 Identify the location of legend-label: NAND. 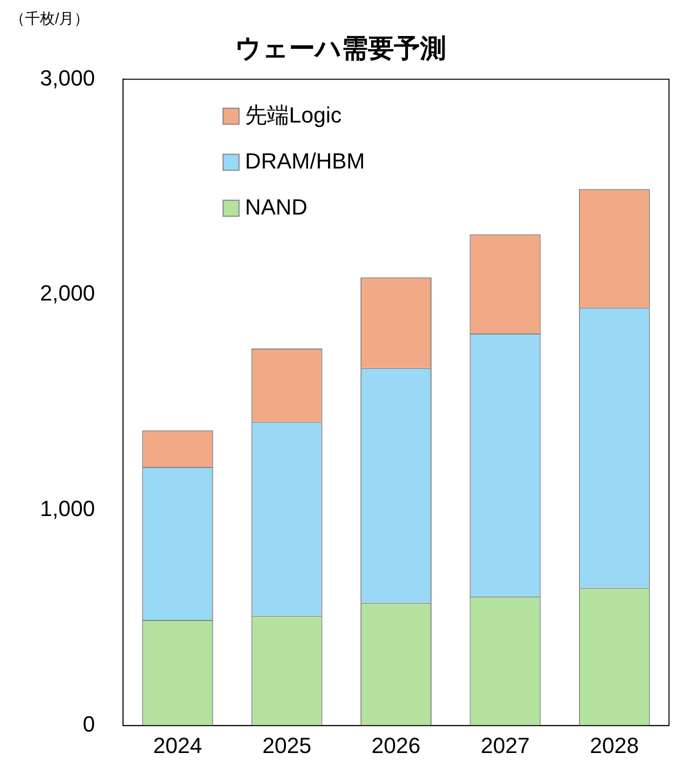
(276, 207).